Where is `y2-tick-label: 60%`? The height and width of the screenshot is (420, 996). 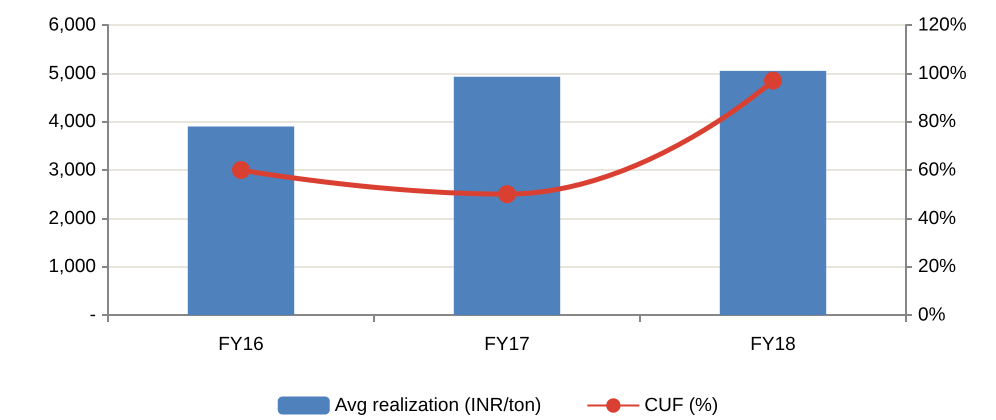
y2-tick-label: 60% is located at coordinates (937, 170).